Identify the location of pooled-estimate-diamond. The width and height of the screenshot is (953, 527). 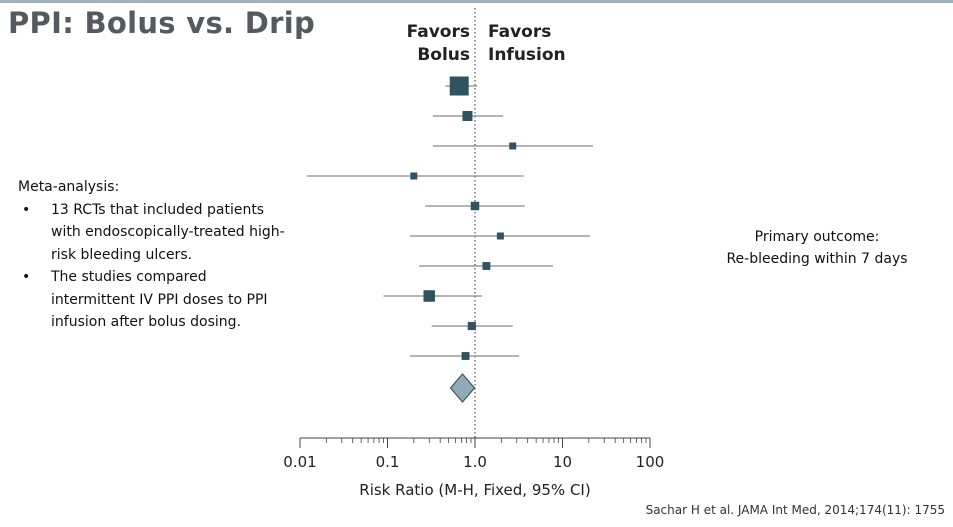
(462, 388).